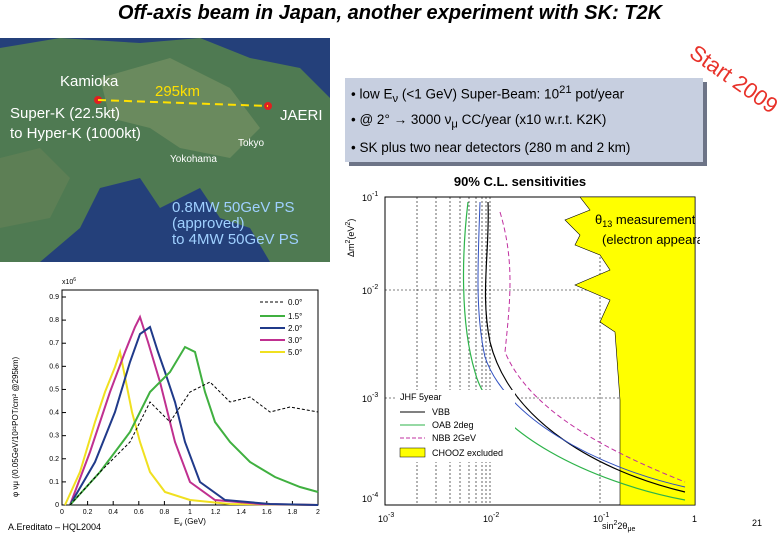 This screenshot has height=540, width=780. Describe the element at coordinates (454, 438) in the screenshot. I see `legend-entry: NBB 2GeV` at that location.